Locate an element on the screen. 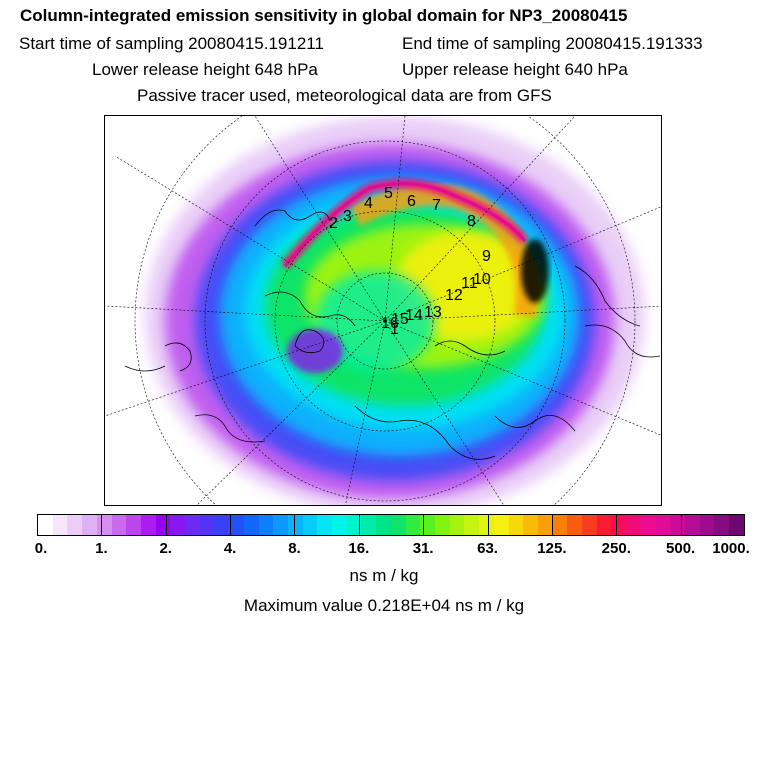 This screenshot has width=768, height=768. colorbar-label: 31. is located at coordinates (423, 548).